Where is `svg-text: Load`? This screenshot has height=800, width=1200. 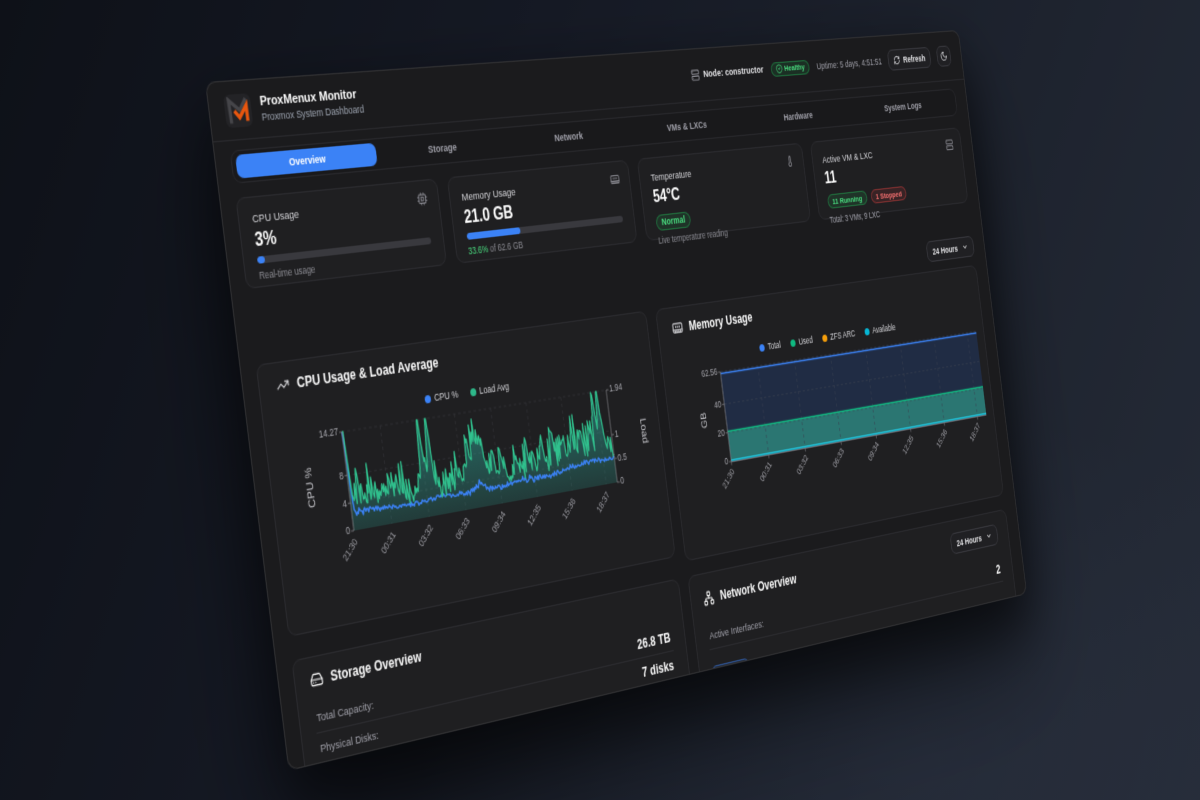 svg-text: Load is located at coordinates (644, 430).